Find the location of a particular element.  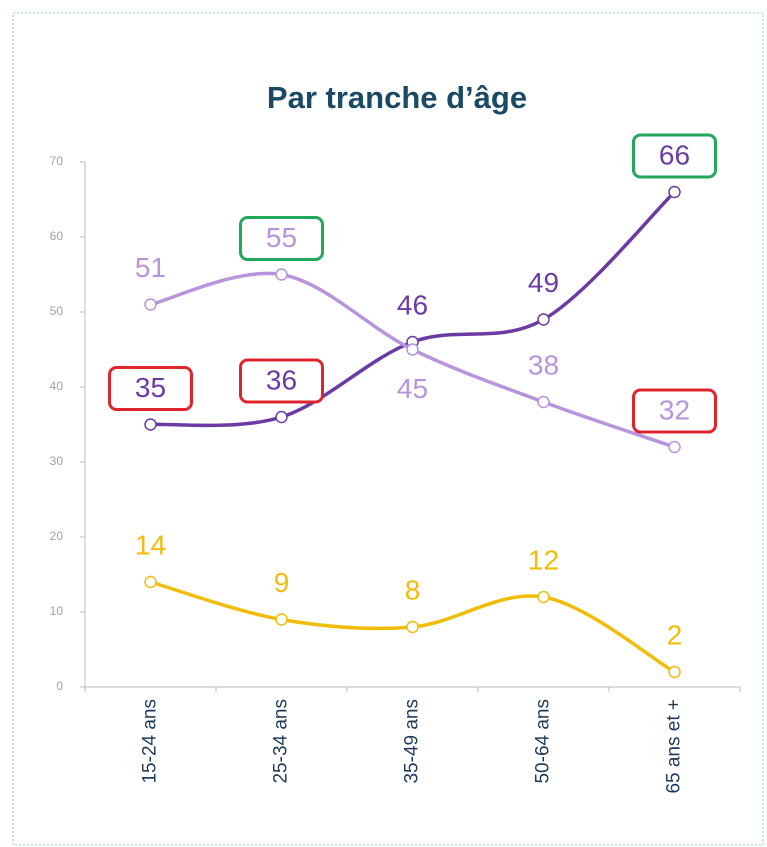

data-label: 12 is located at coordinates (543, 559).